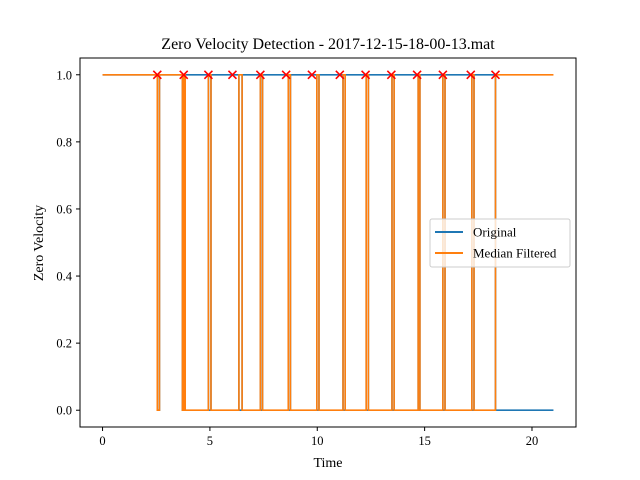 This screenshot has height=480, width=640. What do you see at coordinates (64, 277) in the screenshot?
I see `y-tick-label: 0.4` at bounding box center [64, 277].